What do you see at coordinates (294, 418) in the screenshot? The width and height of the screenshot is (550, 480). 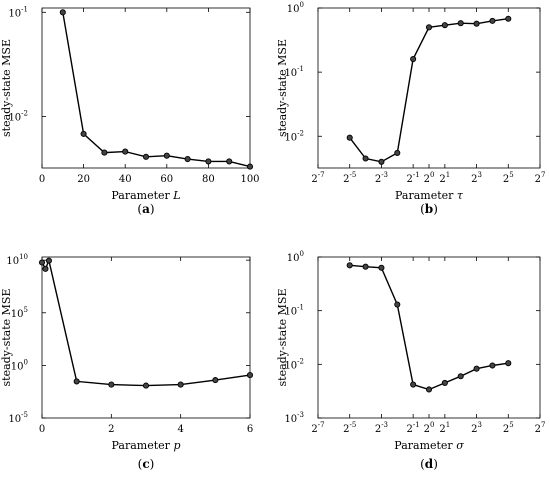 I see `y-tick-label: 10⁻³` at bounding box center [294, 418].